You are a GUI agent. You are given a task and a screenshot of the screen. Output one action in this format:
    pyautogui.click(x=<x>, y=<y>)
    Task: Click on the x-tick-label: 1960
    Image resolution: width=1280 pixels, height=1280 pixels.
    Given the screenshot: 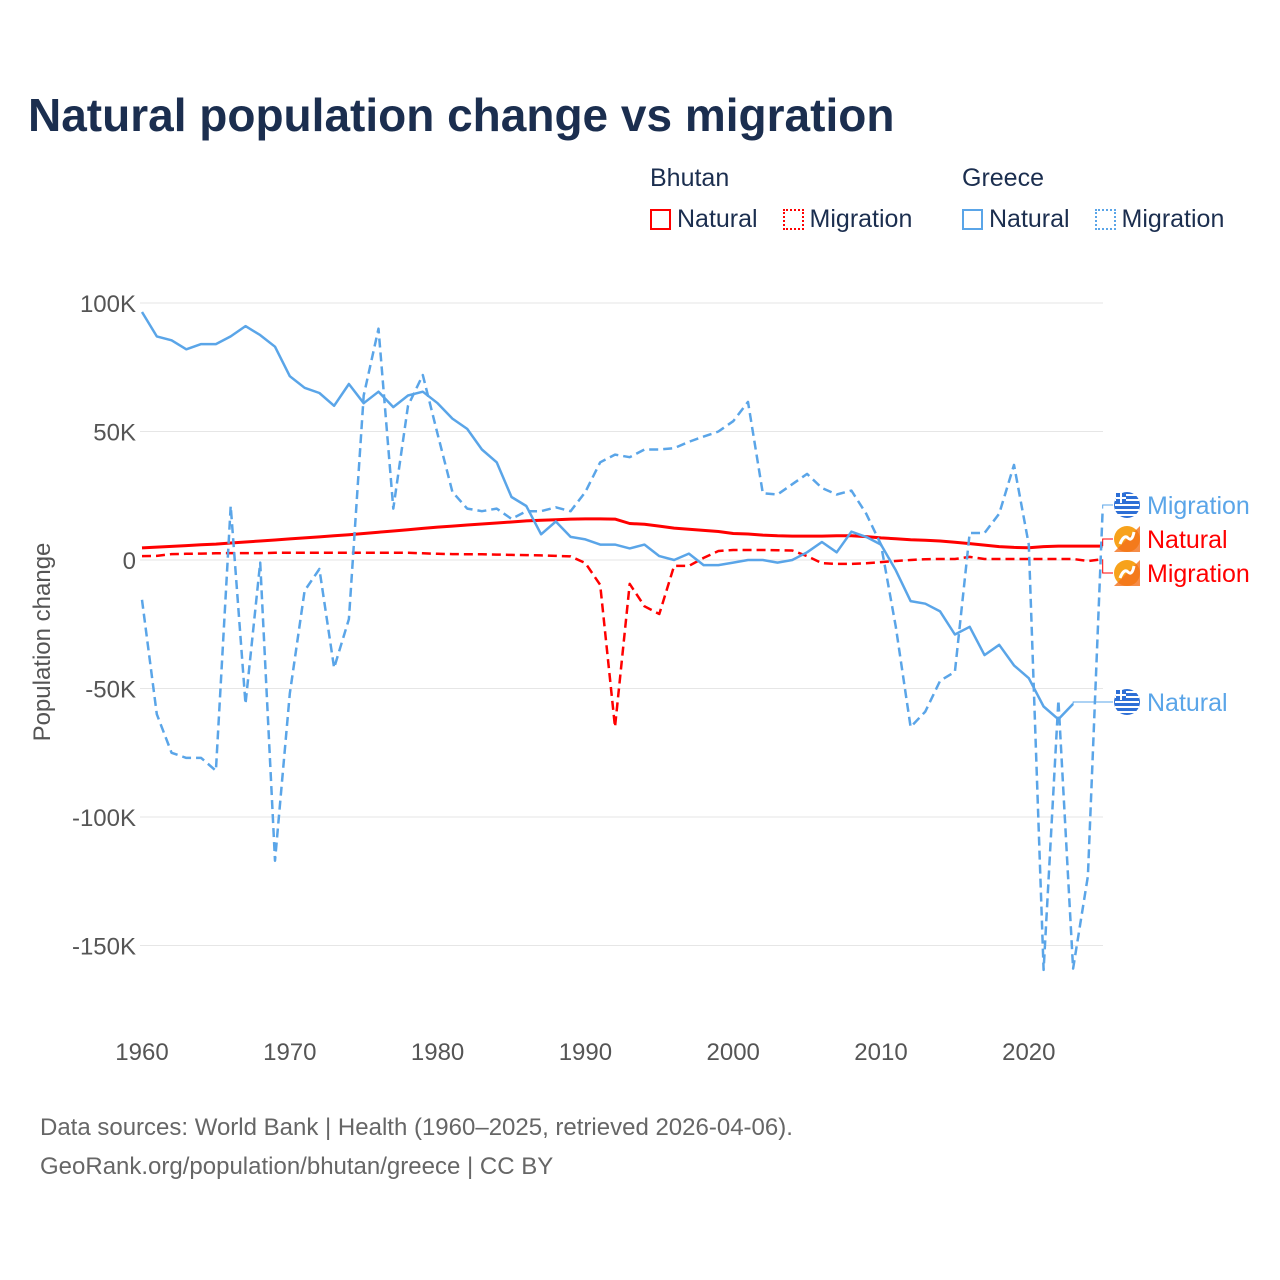 What is the action you would take?
    pyautogui.click(x=141, y=1052)
    